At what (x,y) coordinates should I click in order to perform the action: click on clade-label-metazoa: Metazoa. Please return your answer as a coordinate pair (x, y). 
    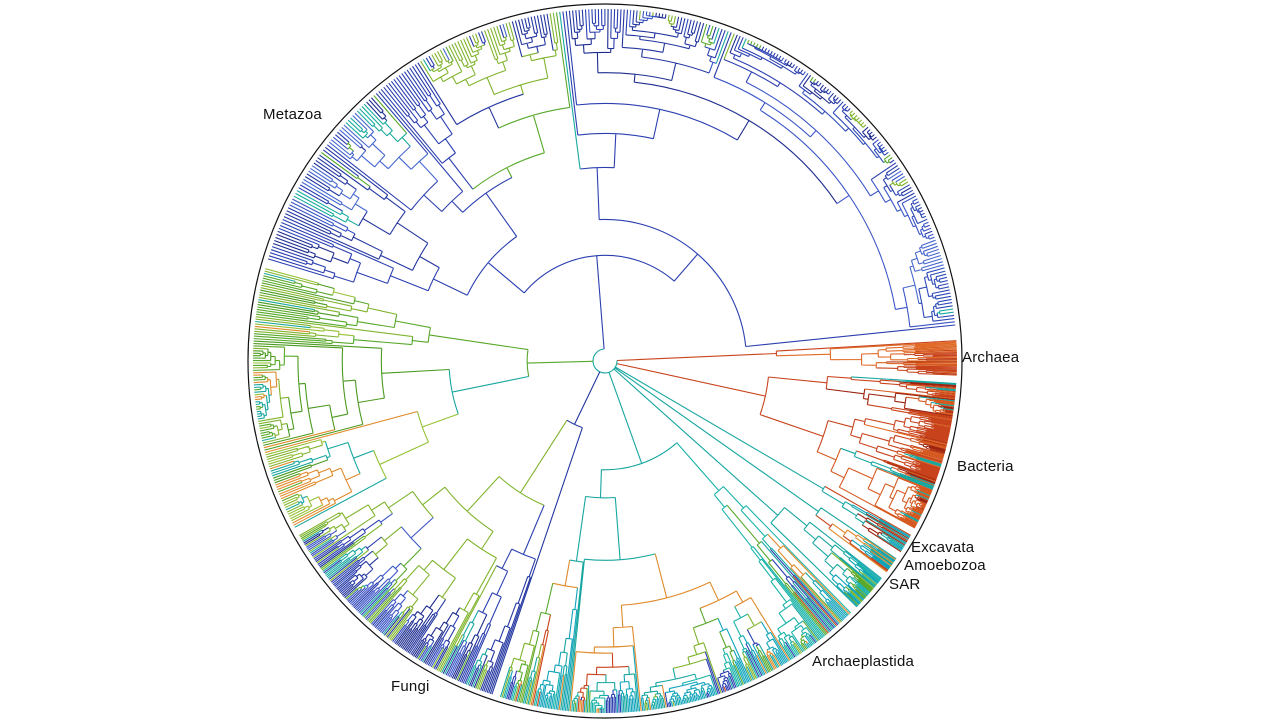
    Looking at the image, I should click on (292, 114).